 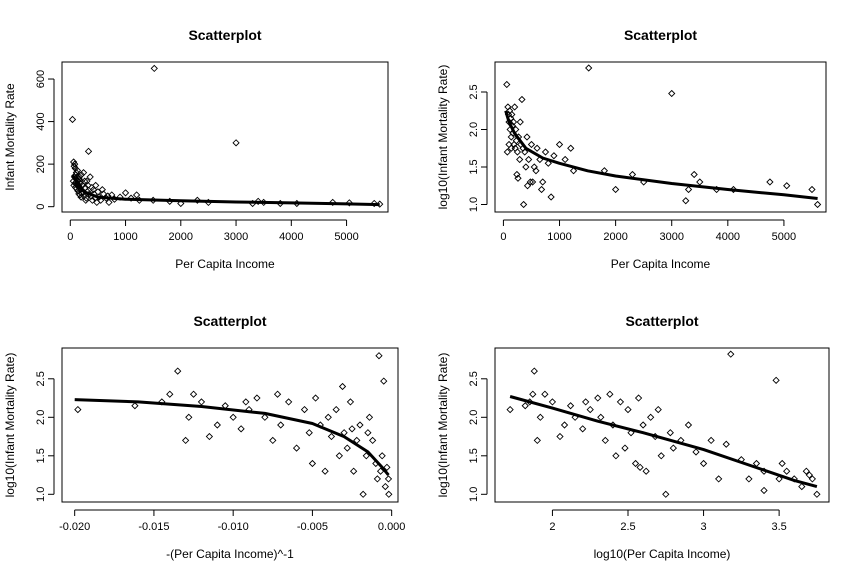 What do you see at coordinates (784, 237) in the screenshot?
I see `x-tick-label: 5000` at bounding box center [784, 237].